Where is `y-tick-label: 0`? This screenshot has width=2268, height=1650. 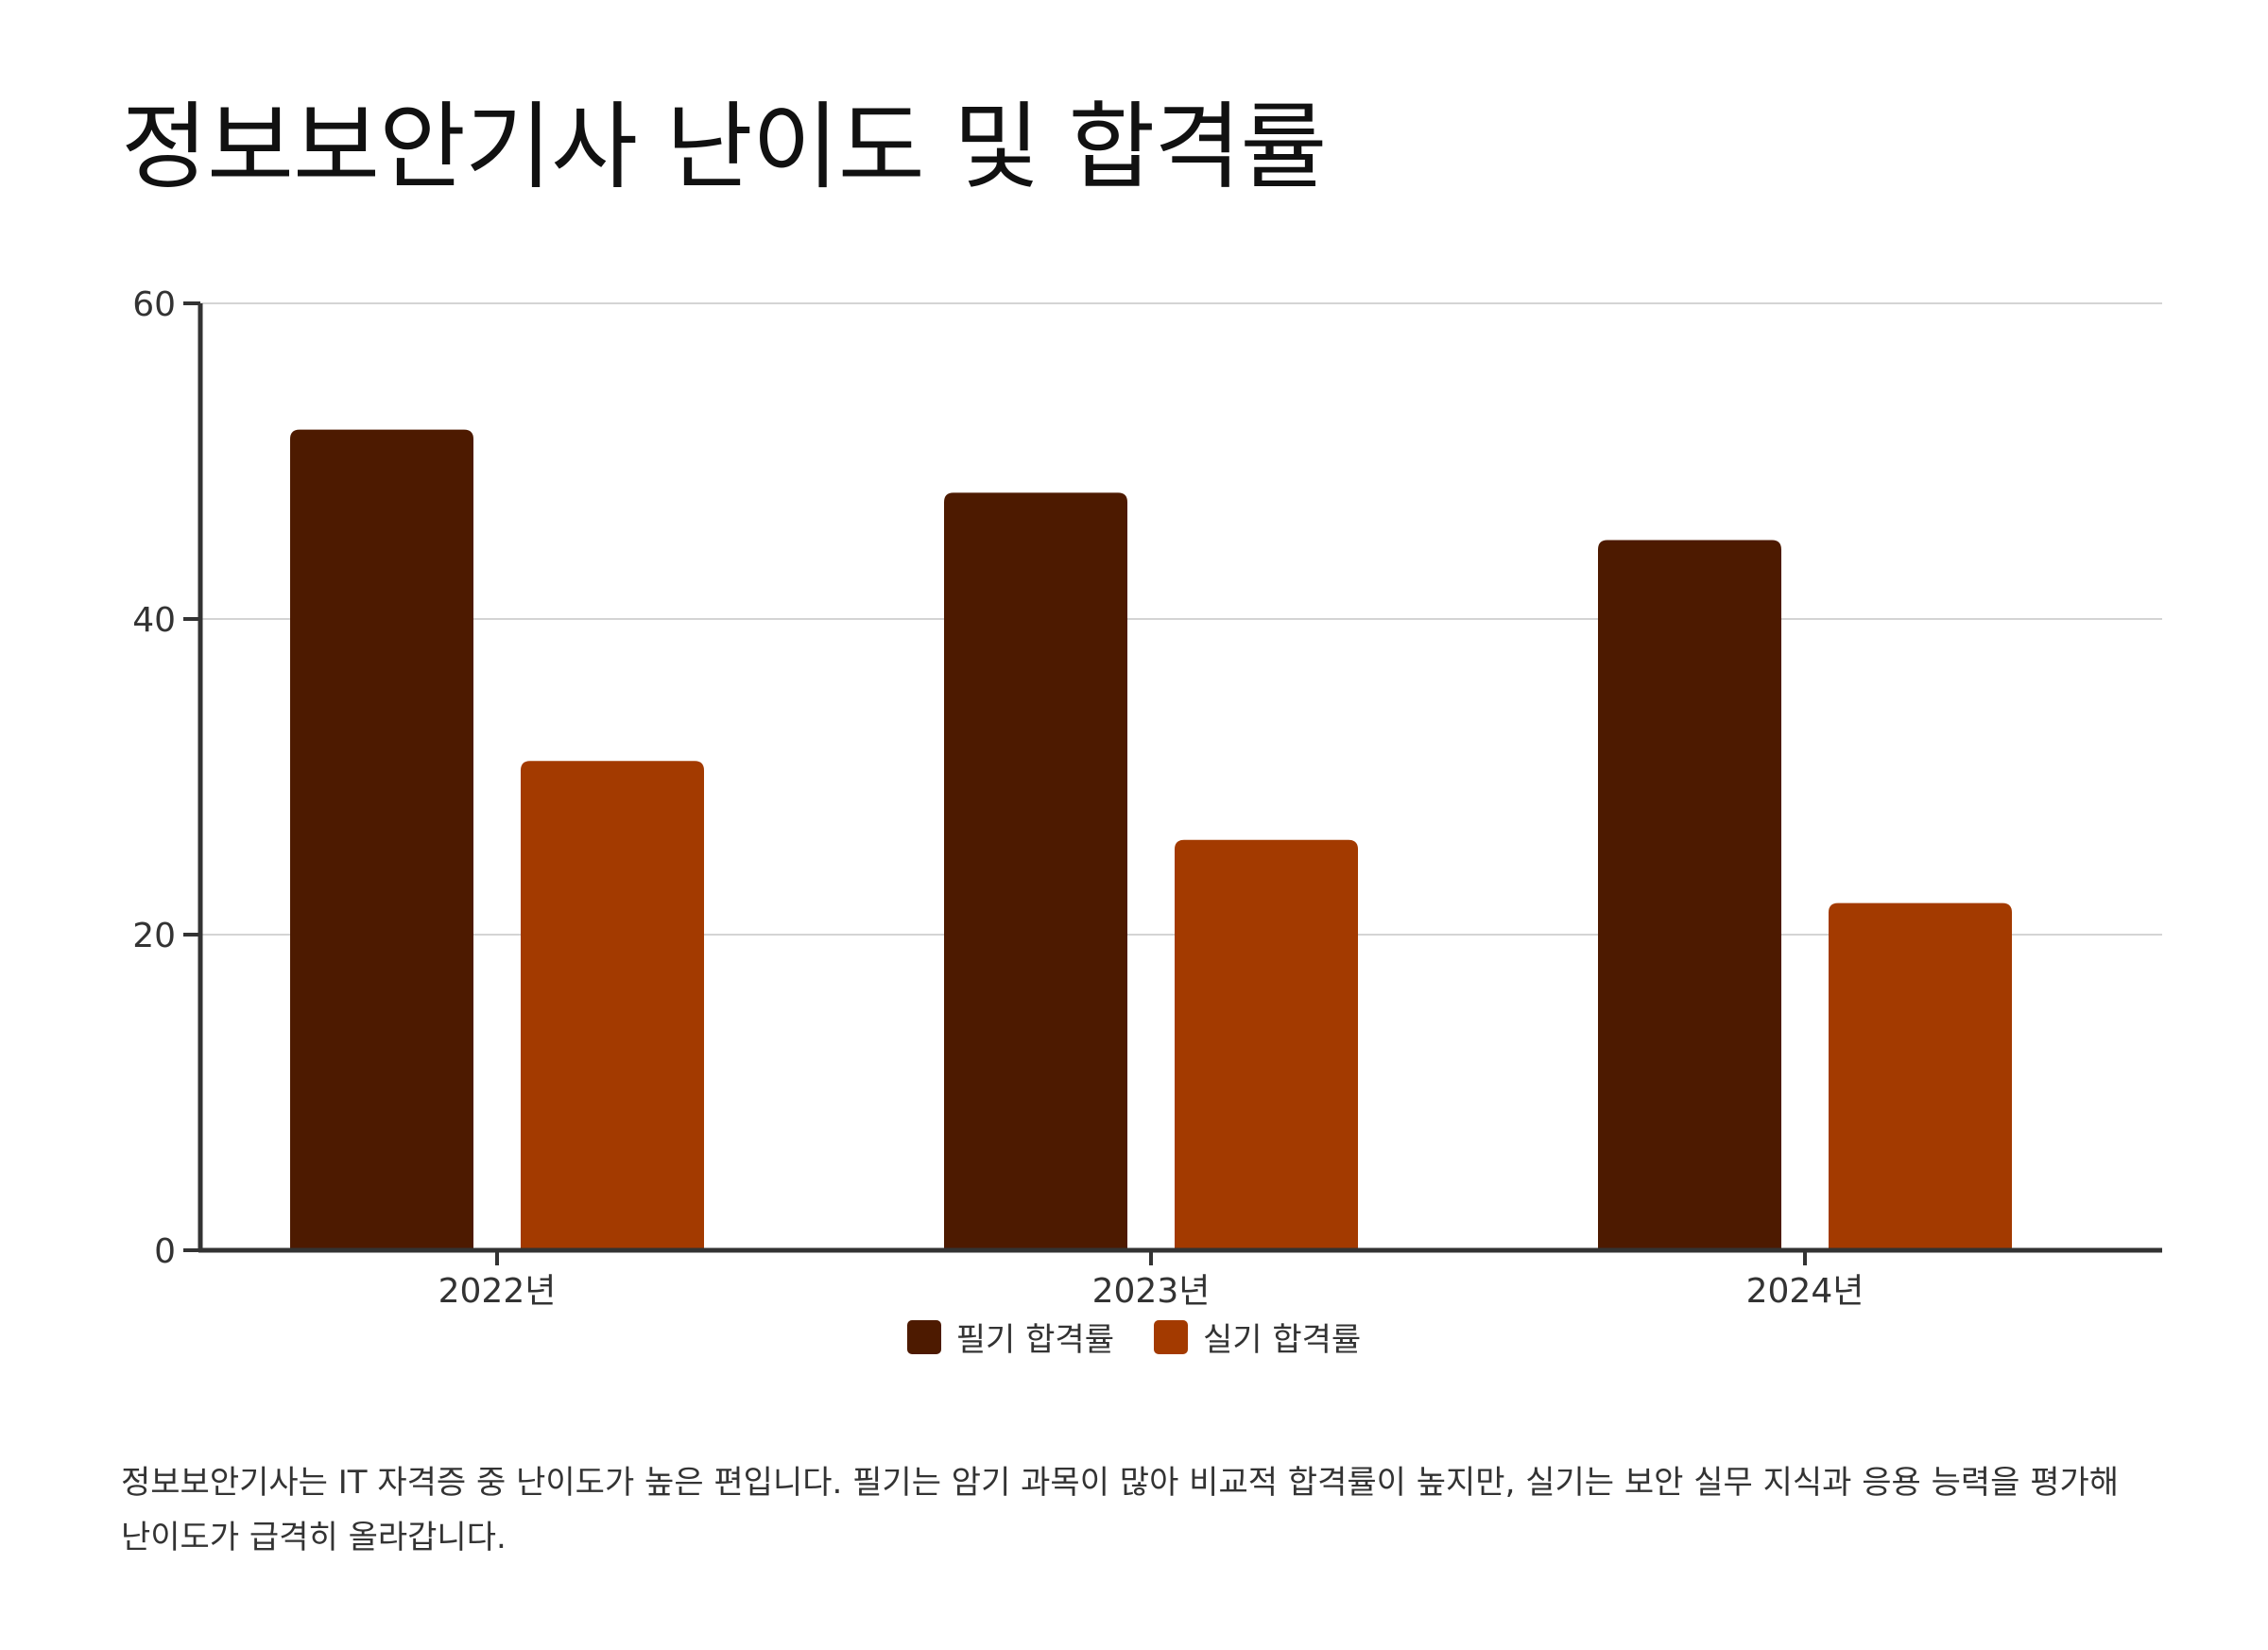
y-tick-label: 0 is located at coordinates (165, 1251).